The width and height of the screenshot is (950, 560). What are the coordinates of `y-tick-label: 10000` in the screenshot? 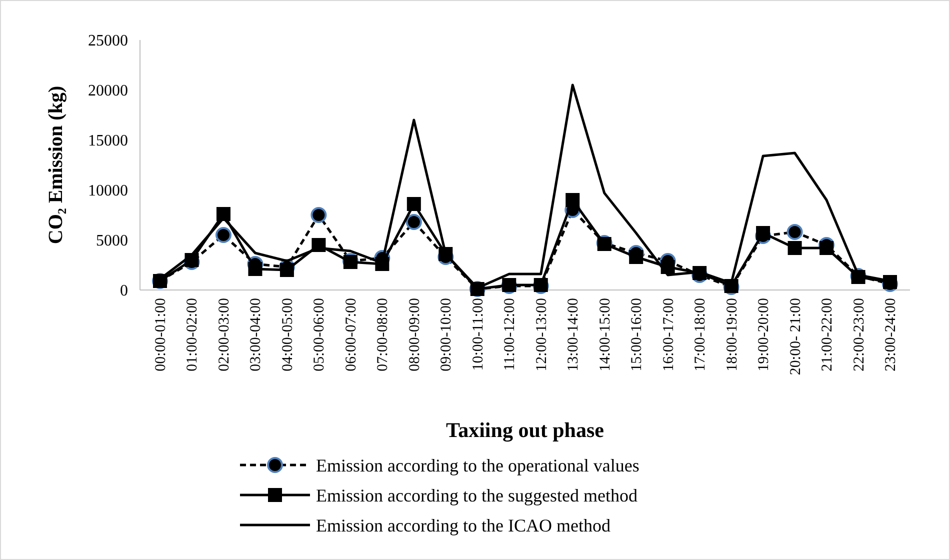 It's located at (108, 191).